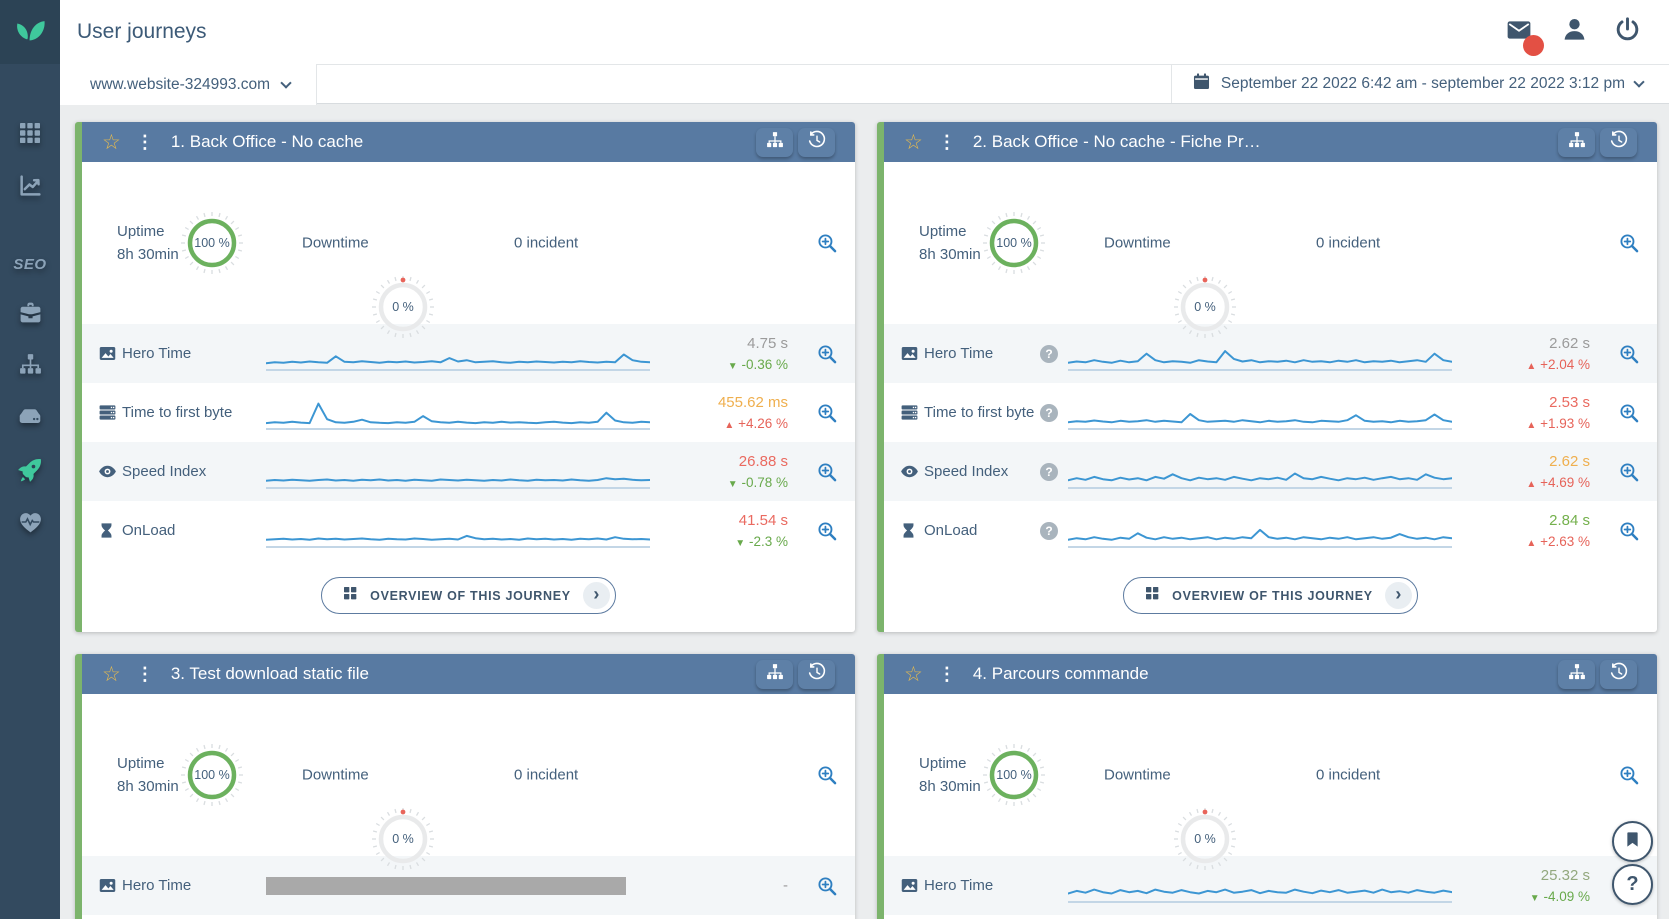  I want to click on history-icon, so click(817, 142).